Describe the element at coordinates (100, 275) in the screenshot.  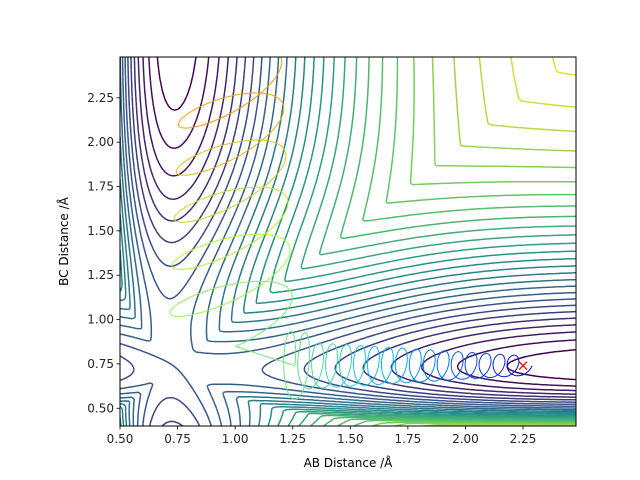
I see `y-tick-label: 1.25` at that location.